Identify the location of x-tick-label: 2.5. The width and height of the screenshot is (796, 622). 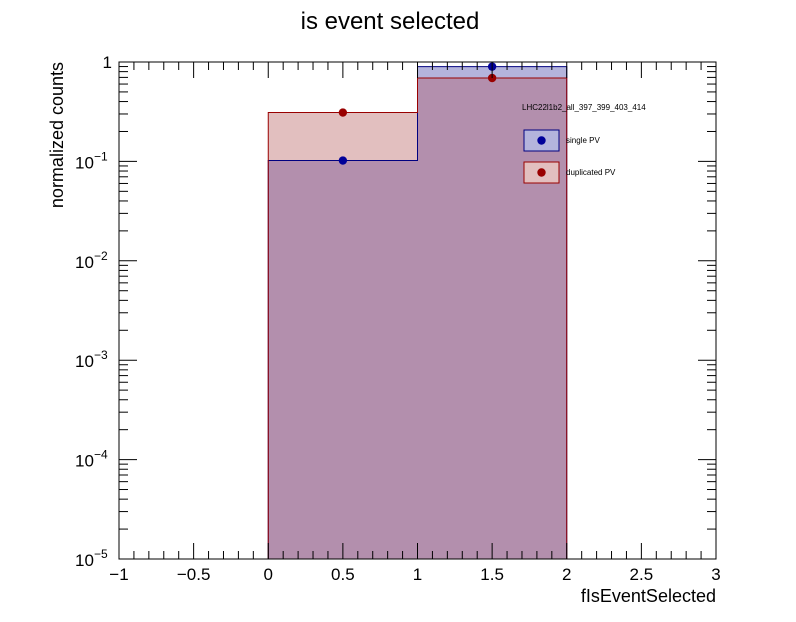
(642, 574).